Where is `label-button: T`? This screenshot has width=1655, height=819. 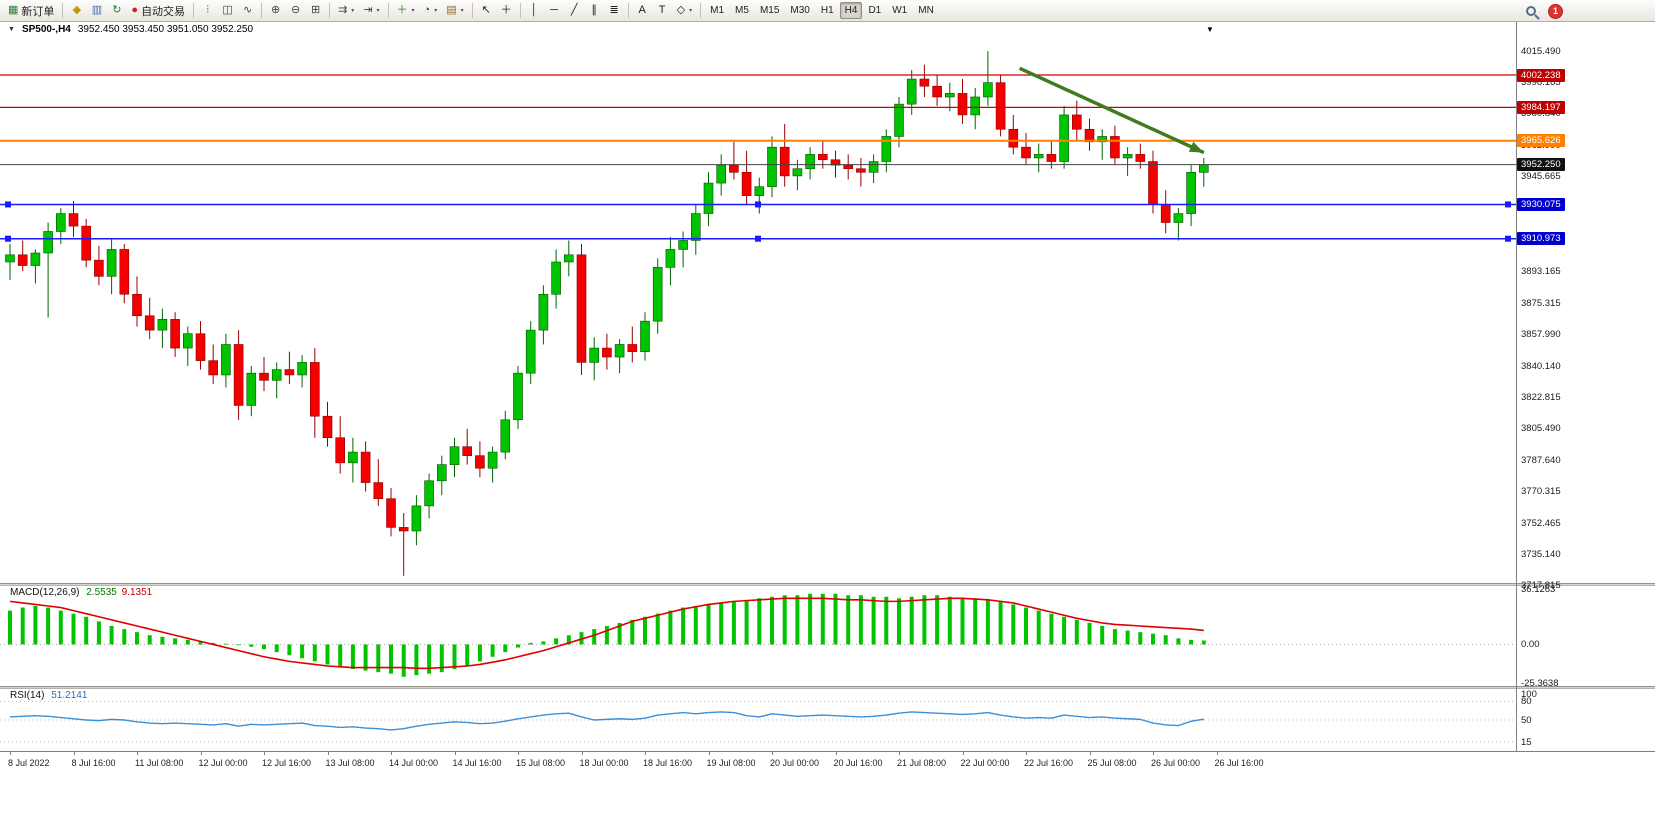 label-button: T is located at coordinates (662, 10).